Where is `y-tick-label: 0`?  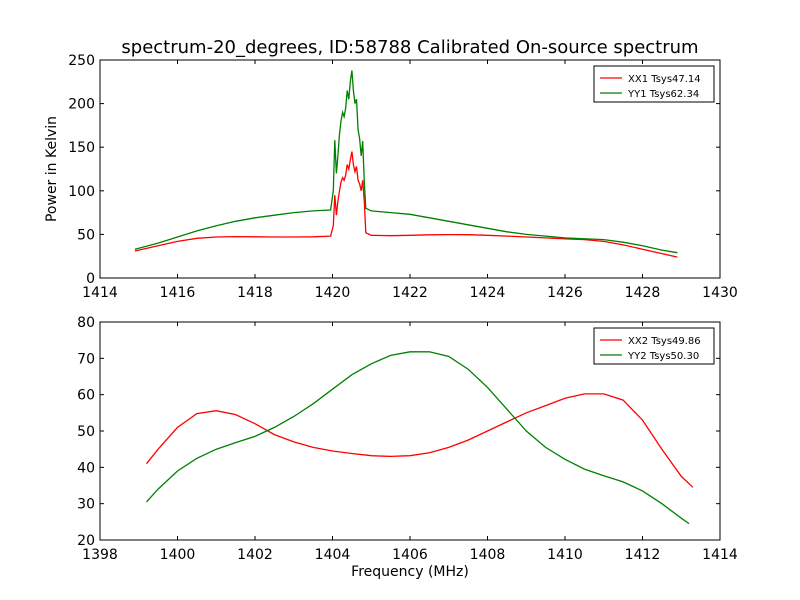
y-tick-label: 0 is located at coordinates (90, 279).